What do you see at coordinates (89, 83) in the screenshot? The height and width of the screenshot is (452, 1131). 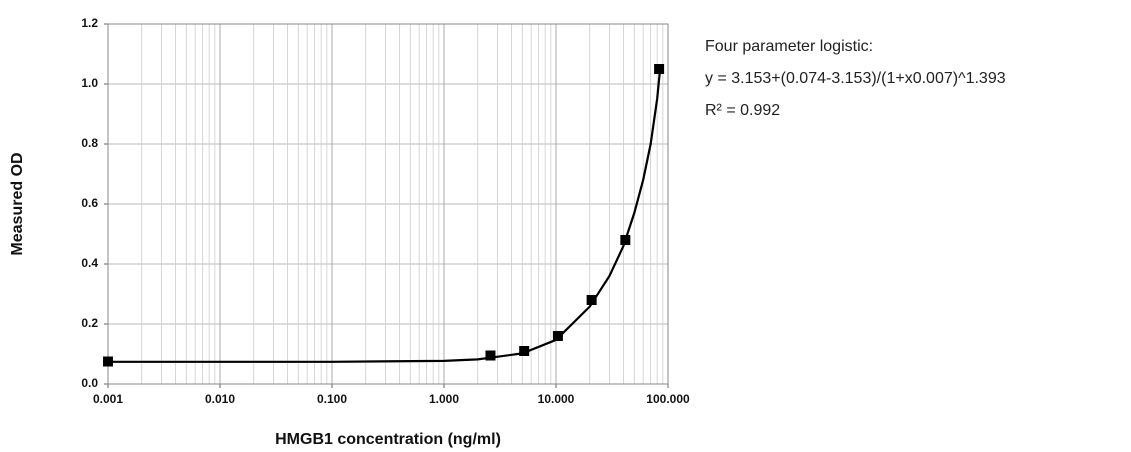 I see `y-tick-label: 1.0` at bounding box center [89, 83].